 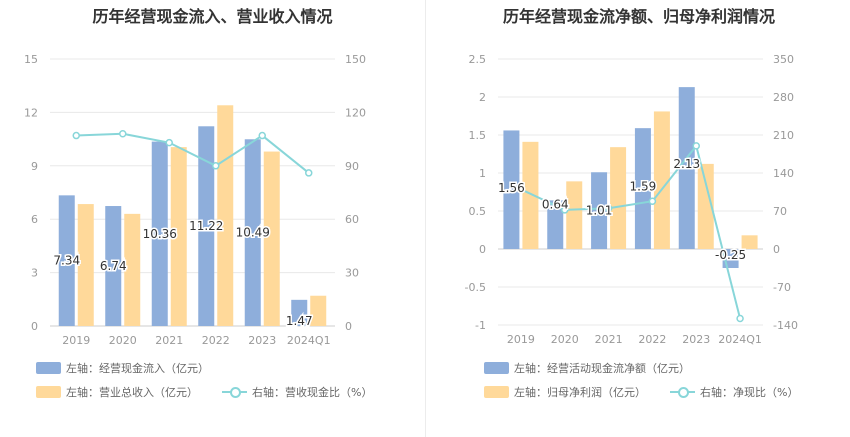 What do you see at coordinates (482, 97) in the screenshot?
I see `left-axis-tick-label: 2` at bounding box center [482, 97].